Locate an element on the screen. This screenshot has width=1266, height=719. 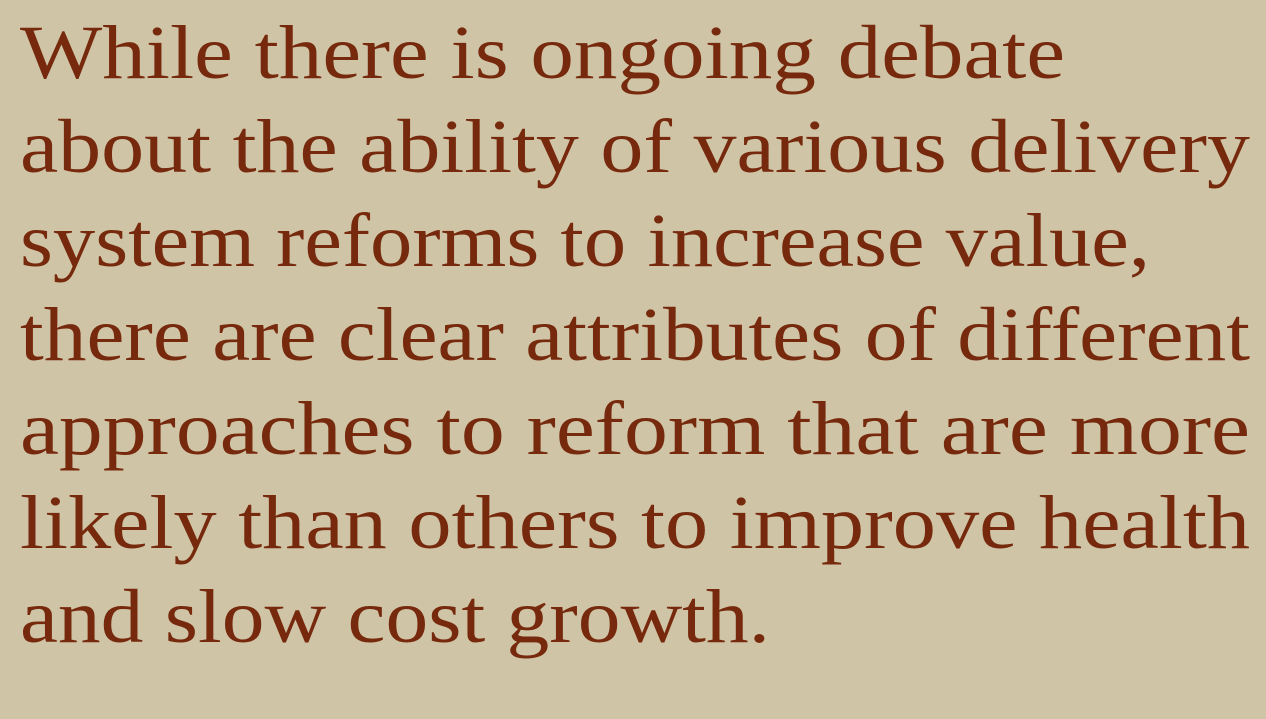
text-line: there are clear attributes of different is located at coordinates (635, 335).